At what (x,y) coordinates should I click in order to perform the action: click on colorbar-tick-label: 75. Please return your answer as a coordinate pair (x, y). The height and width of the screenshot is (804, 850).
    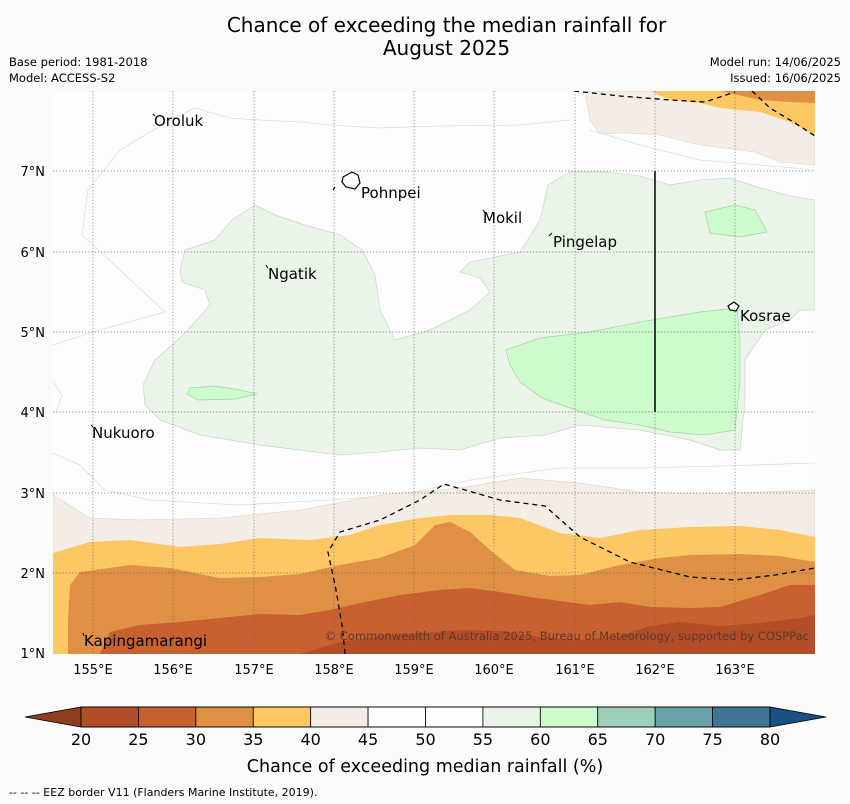
    Looking at the image, I should click on (712, 739).